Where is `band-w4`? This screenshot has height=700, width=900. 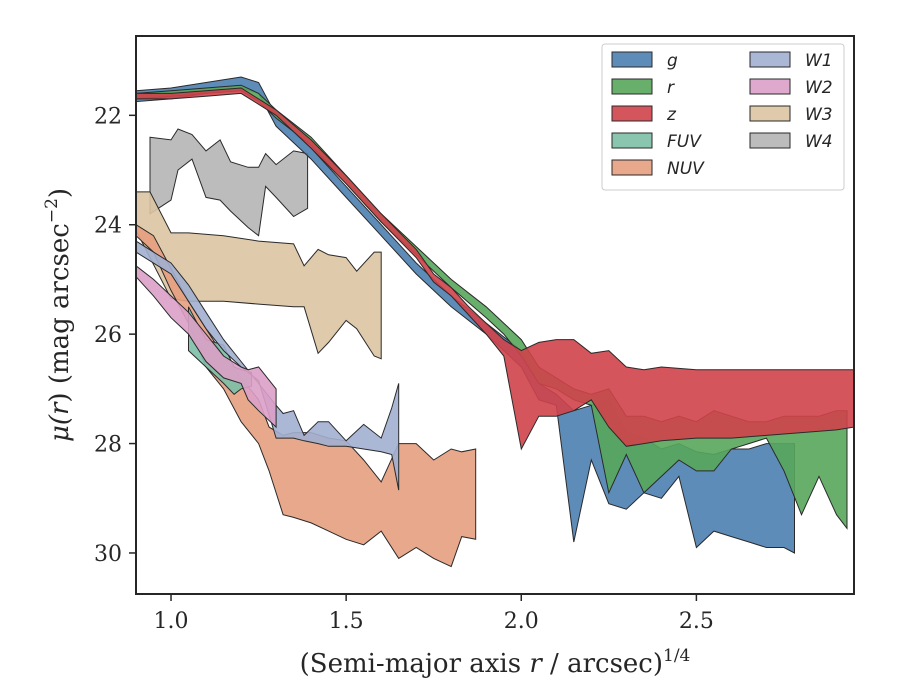 band-w4 is located at coordinates (229, 182).